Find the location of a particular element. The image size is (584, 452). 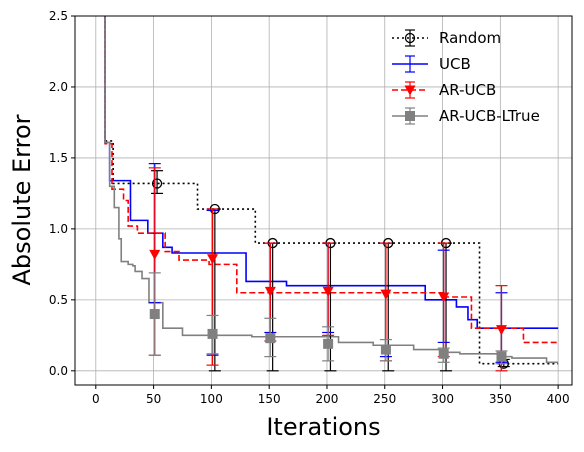

legend-item-0: Random is located at coordinates (446, 38).